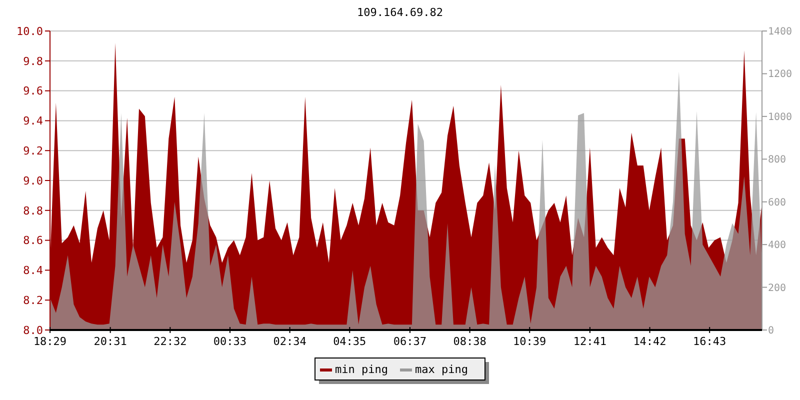 Image resolution: width=800 pixels, height=400 pixels. Describe the element at coordinates (349, 341) in the screenshot. I see `x-tick-label: 04:35` at that location.